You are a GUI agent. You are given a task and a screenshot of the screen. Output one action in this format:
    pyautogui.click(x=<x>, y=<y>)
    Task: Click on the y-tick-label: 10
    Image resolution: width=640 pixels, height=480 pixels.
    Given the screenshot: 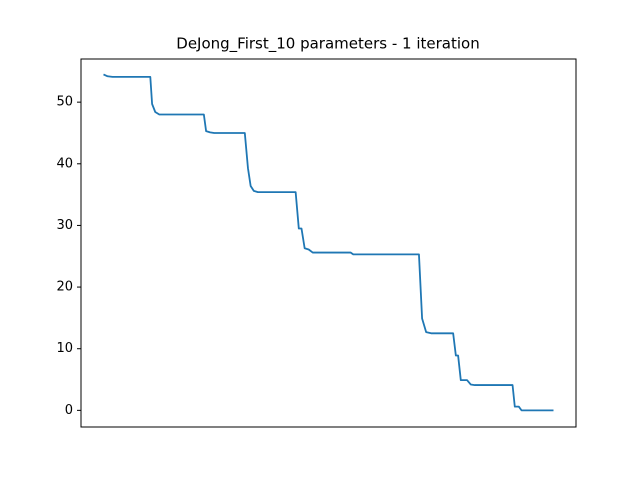 What is the action you would take?
    pyautogui.click(x=64, y=348)
    